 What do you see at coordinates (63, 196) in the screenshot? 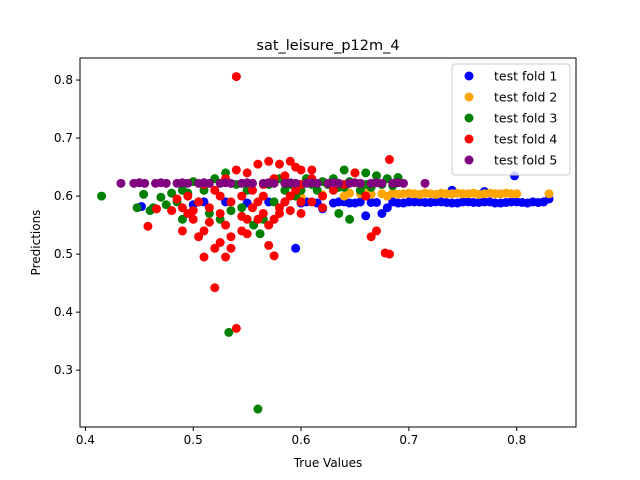
I see `y-tick-label: 0.6` at bounding box center [63, 196].